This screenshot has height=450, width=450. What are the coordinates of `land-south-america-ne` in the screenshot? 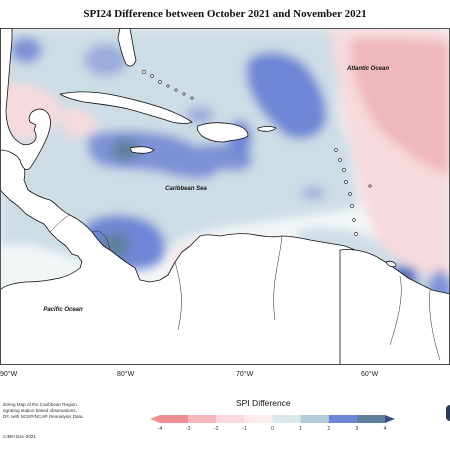 It's located at (394, 307).